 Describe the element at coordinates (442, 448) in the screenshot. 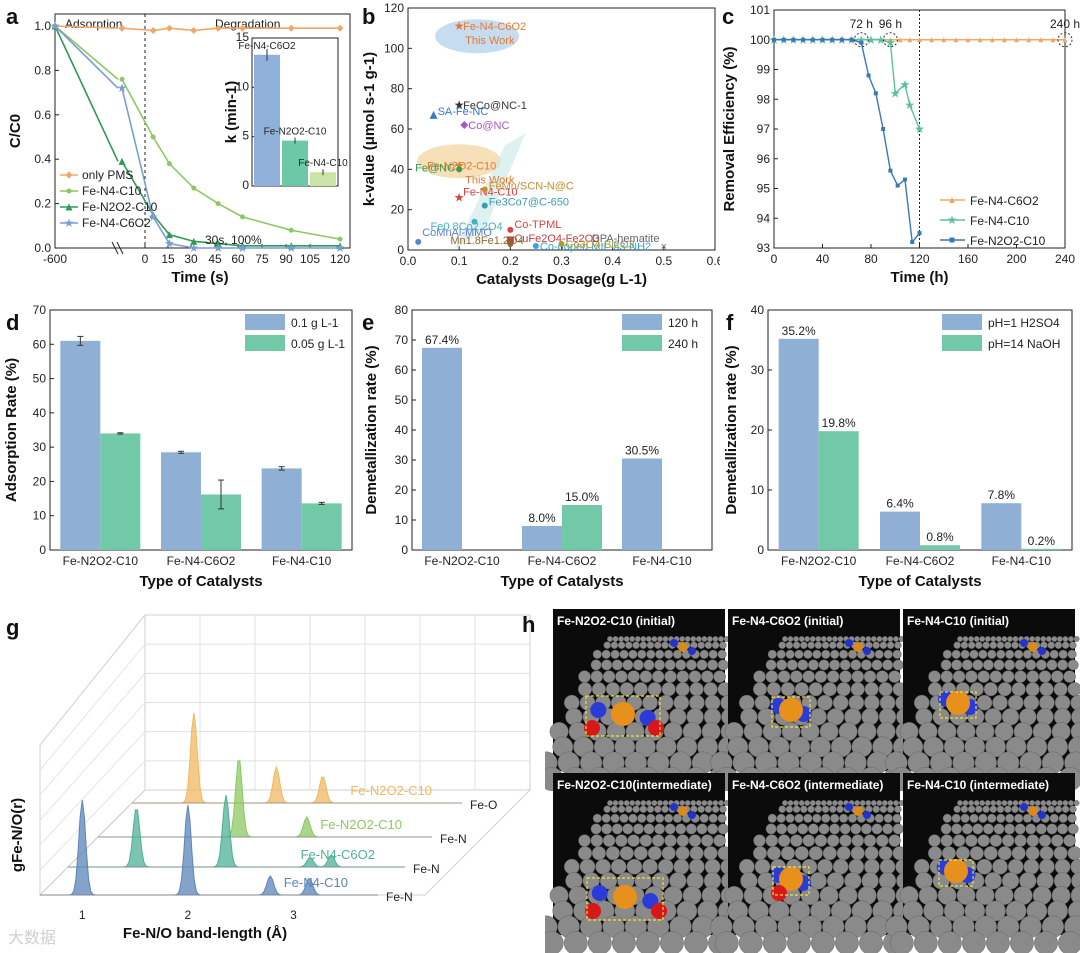

I see `panel-e-bar-120-h` at that location.